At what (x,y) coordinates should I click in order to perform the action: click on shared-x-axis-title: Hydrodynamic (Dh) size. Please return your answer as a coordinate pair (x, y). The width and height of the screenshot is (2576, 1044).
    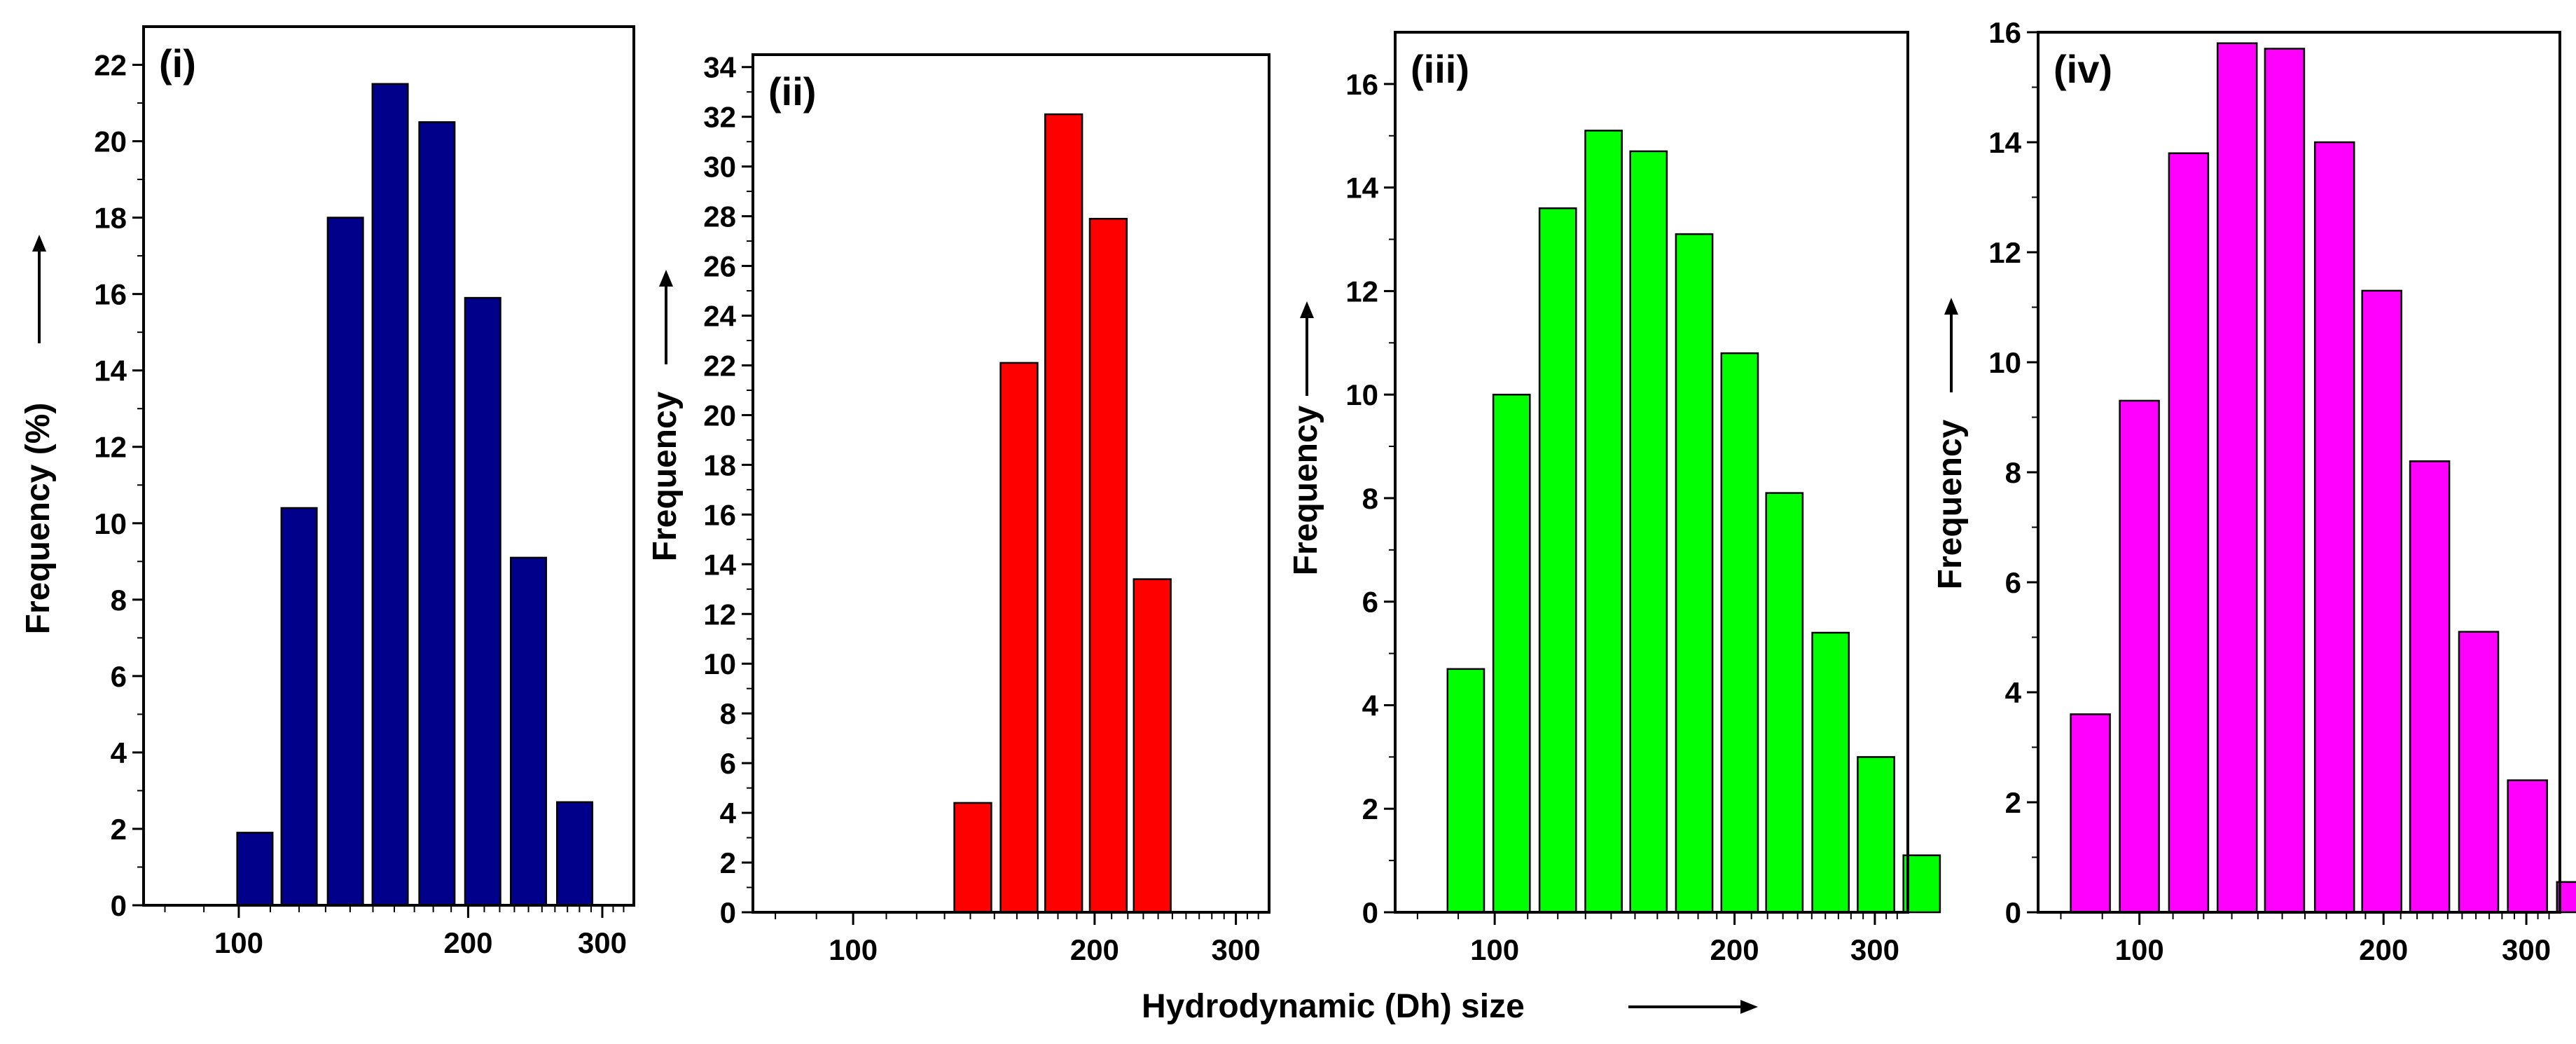
    Looking at the image, I should click on (1450, 1007).